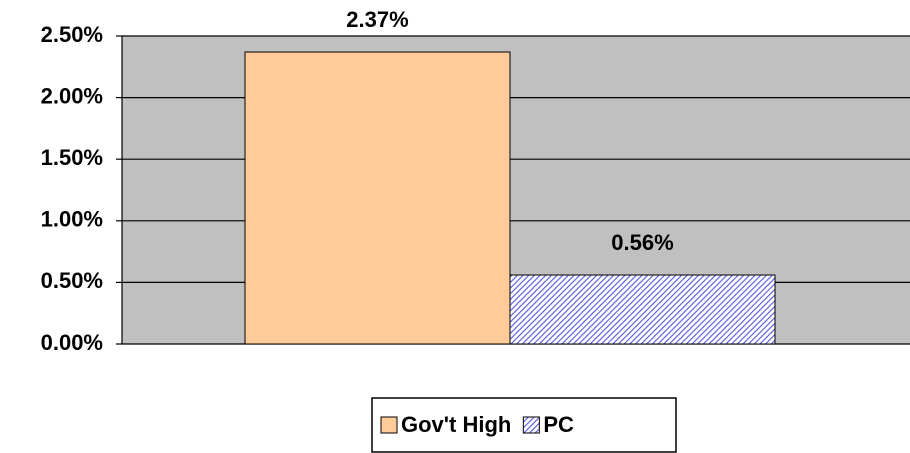 Image resolution: width=910 pixels, height=453 pixels. Describe the element at coordinates (72, 342) in the screenshot. I see `y-tick-label: 0.00%` at that location.